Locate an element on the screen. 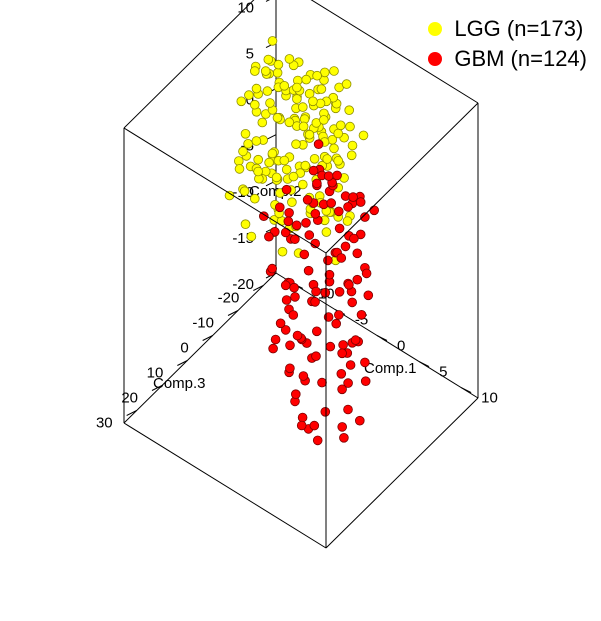  z-axis-tick-label: -10 is located at coordinates (203, 323).